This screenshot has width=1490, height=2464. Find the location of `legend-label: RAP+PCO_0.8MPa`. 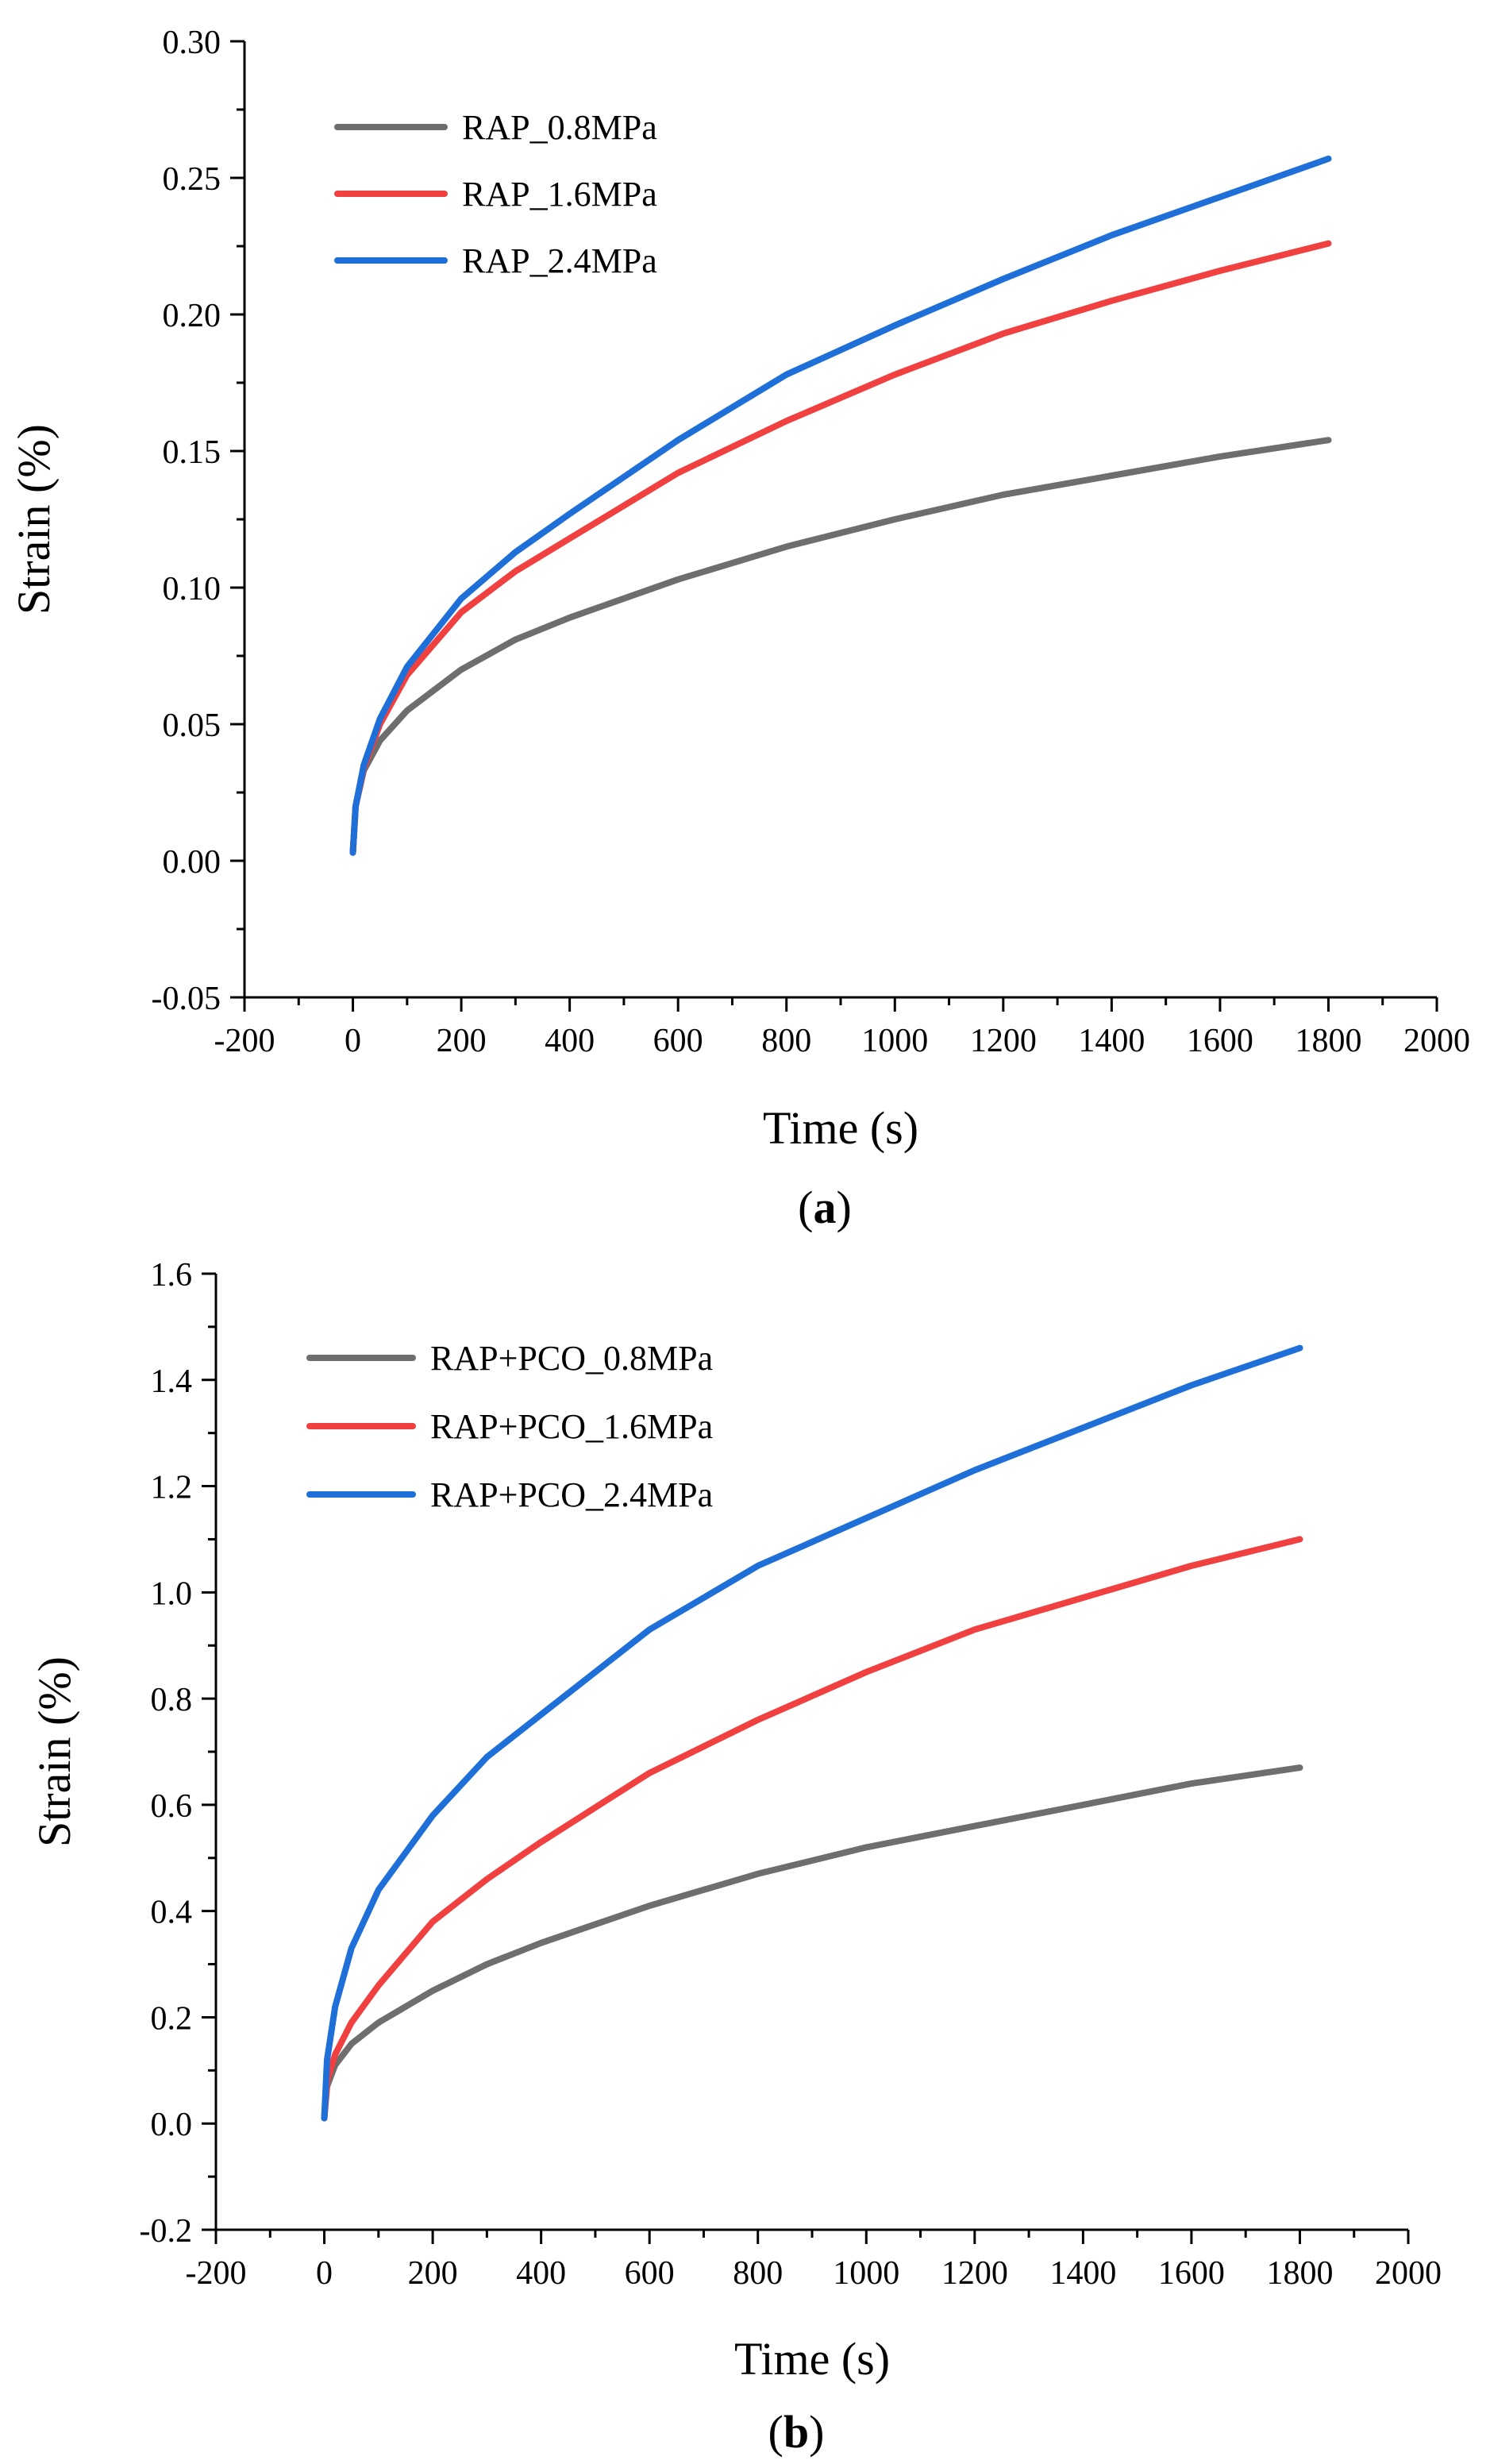

legend-label: RAP+PCO_0.8MPa is located at coordinates (572, 1358).